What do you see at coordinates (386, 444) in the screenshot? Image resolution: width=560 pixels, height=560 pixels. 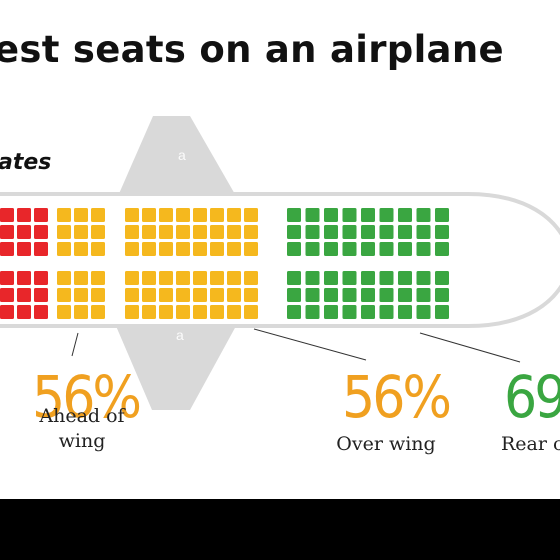 I see `over-wing-label: Over wing` at bounding box center [386, 444].